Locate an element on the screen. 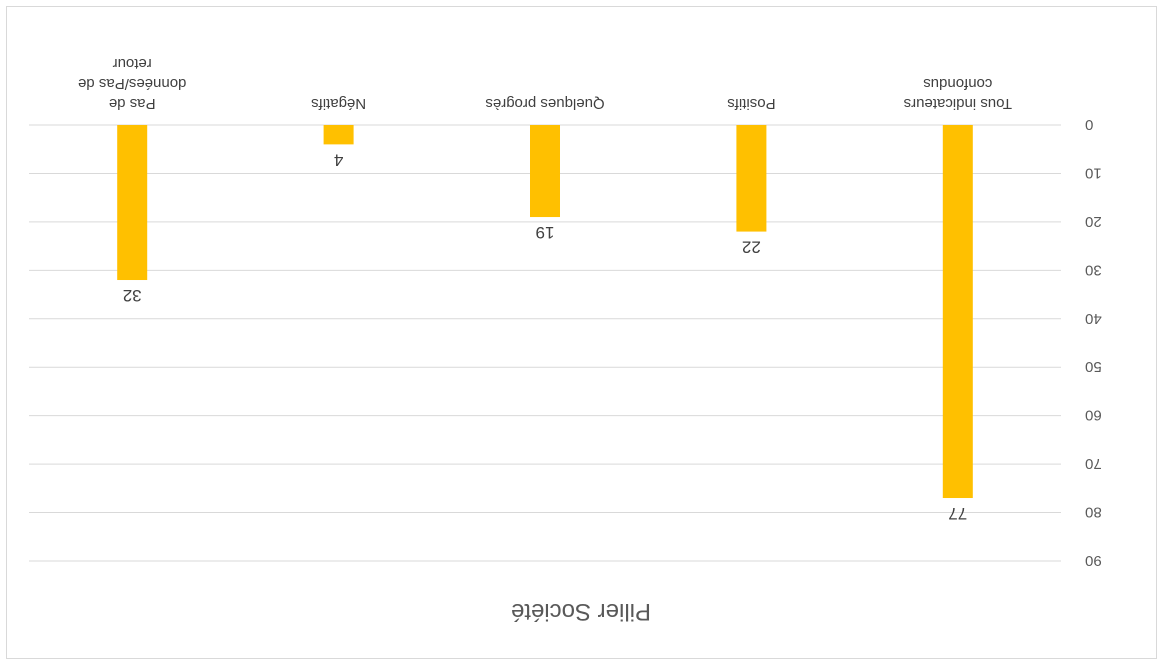  data-label: 77 is located at coordinates (957, 513).